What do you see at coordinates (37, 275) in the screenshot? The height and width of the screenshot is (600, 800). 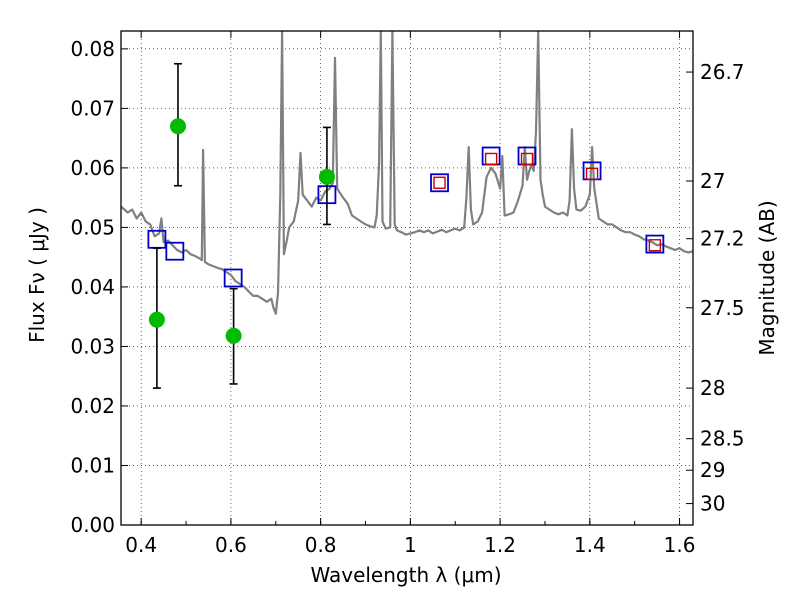 I see `y-axis-title: Flux Fν ( μJy )` at bounding box center [37, 275].